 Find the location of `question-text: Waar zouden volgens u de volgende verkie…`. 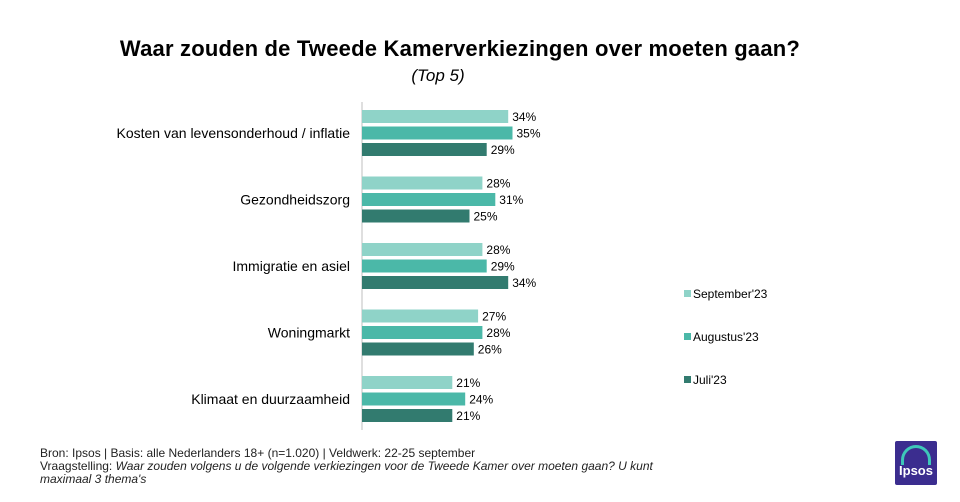

question-text: Waar zouden volgens u de volgende verkie… is located at coordinates (384, 466).